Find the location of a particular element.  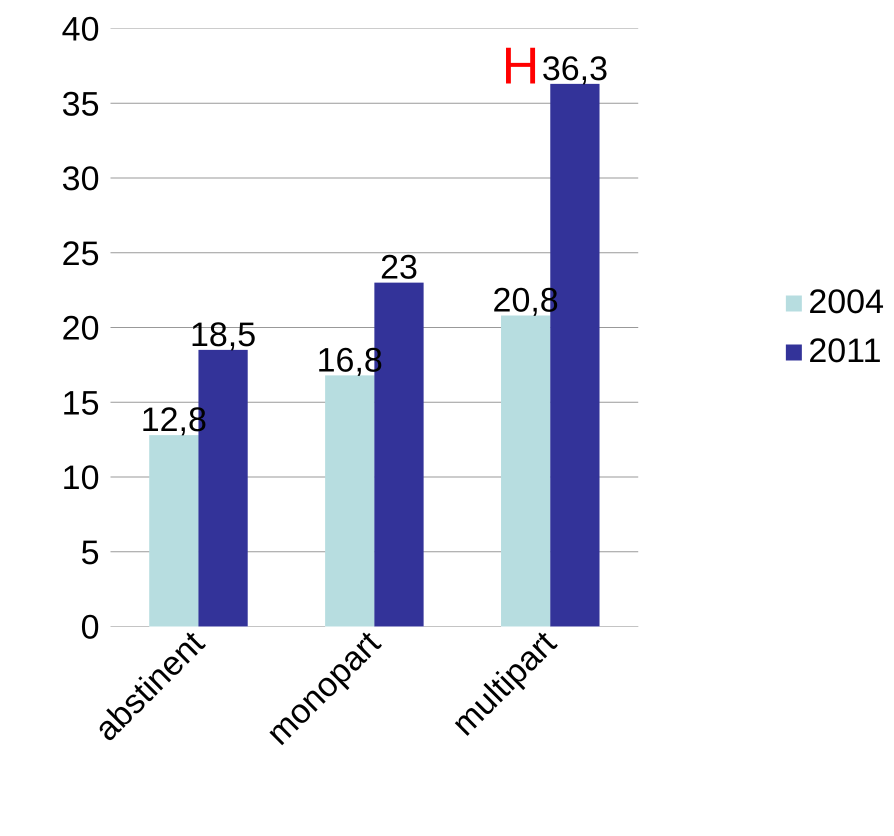

y-tick-label: 15 is located at coordinates (81, 403).